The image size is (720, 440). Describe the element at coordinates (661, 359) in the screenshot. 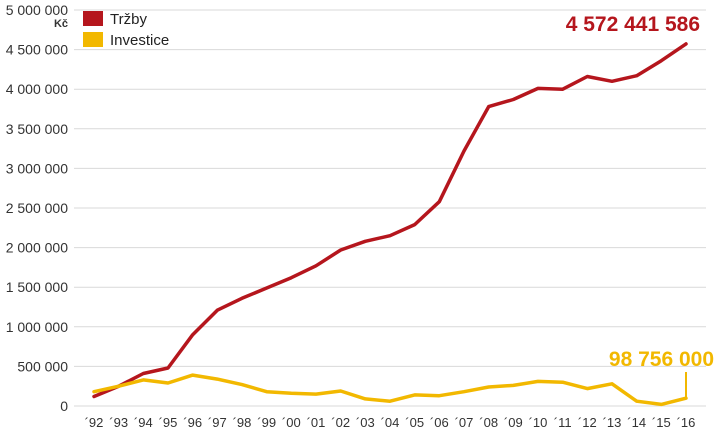

I see `end-label-investice: 98 756 000` at that location.